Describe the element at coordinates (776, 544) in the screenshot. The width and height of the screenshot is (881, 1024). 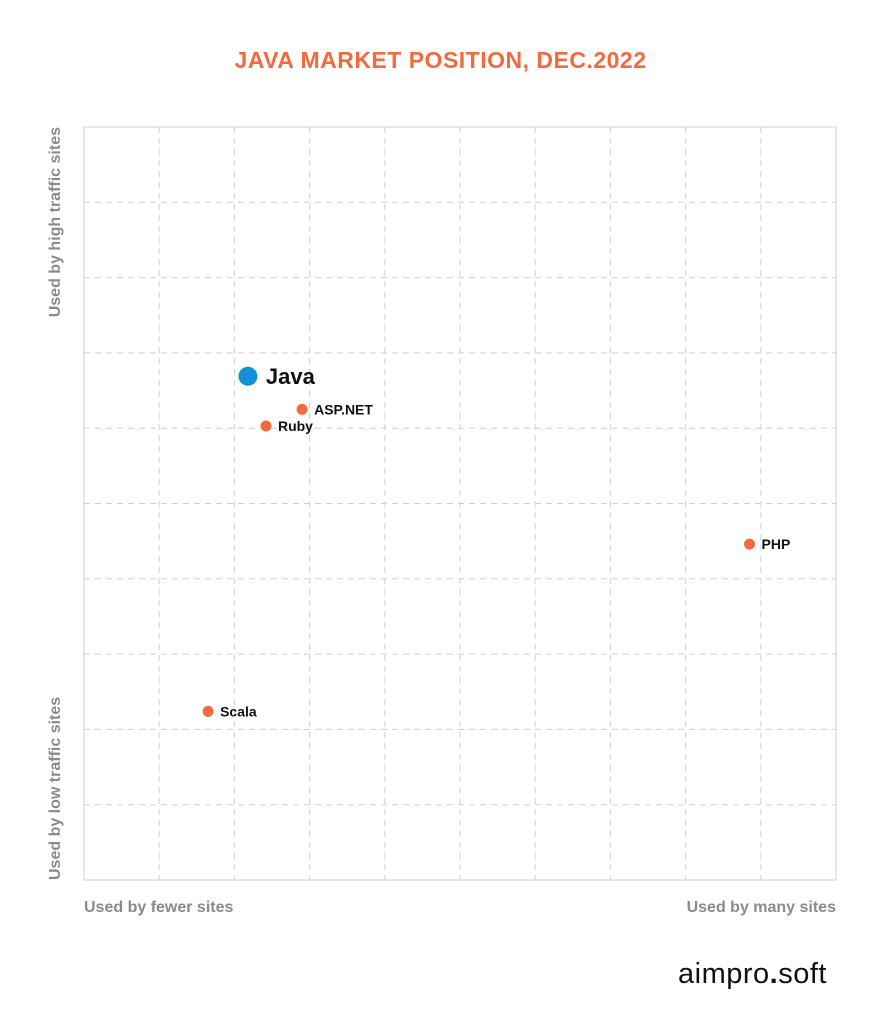
I see `data-label-php: PHP` at that location.